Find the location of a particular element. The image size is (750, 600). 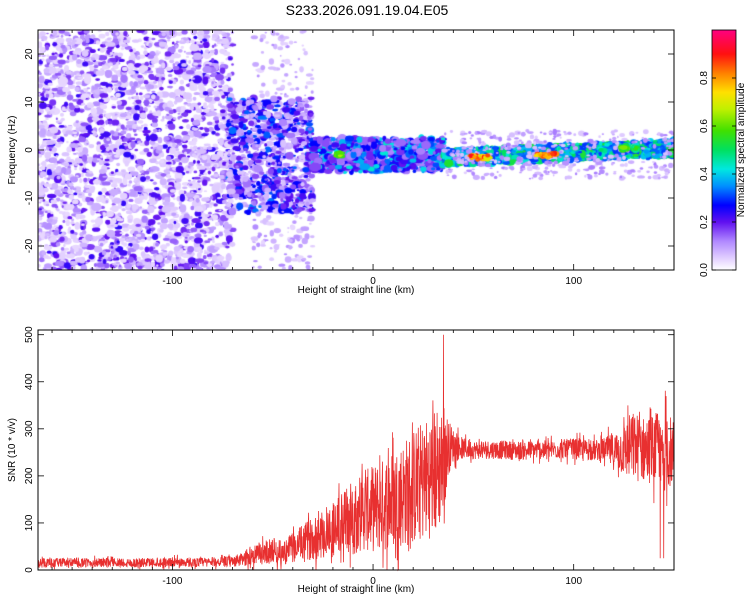

y-tick-label: -20 is located at coordinates (29, 245).